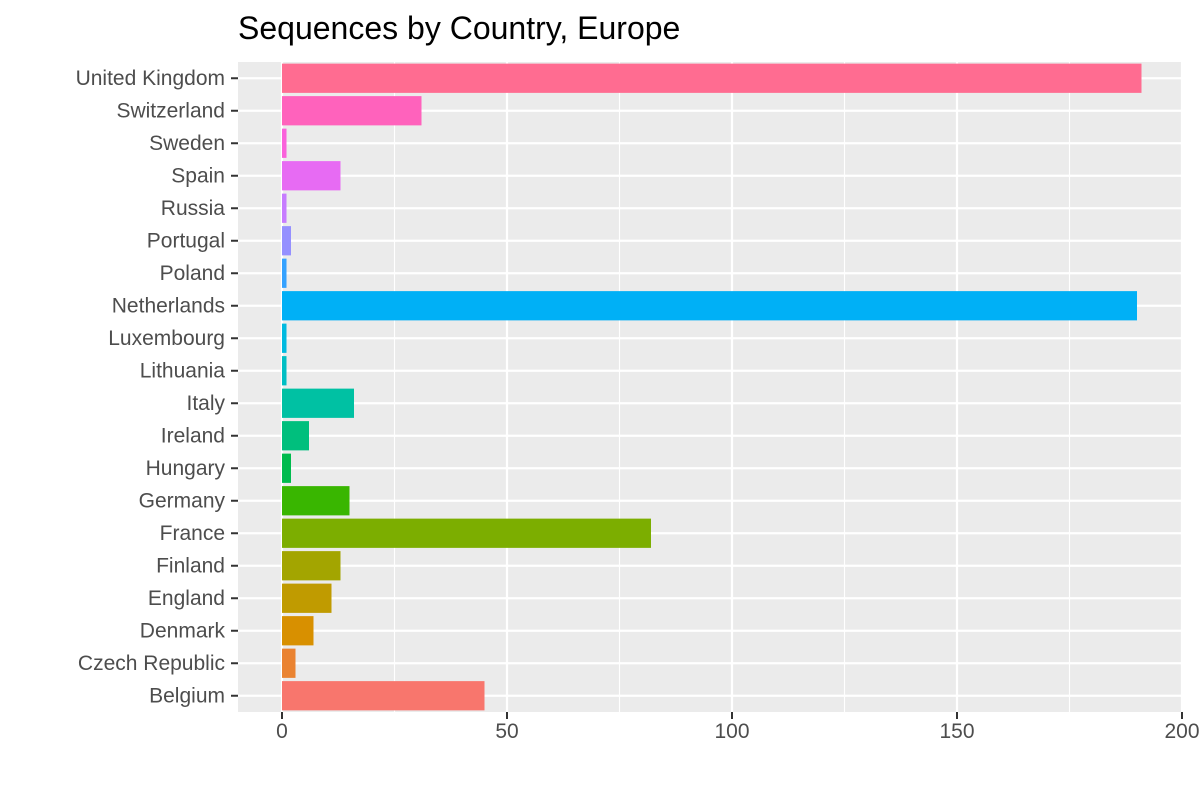 The height and width of the screenshot is (800, 1200). What do you see at coordinates (186, 468) in the screenshot?
I see `y-tick-label: Hungary` at bounding box center [186, 468].